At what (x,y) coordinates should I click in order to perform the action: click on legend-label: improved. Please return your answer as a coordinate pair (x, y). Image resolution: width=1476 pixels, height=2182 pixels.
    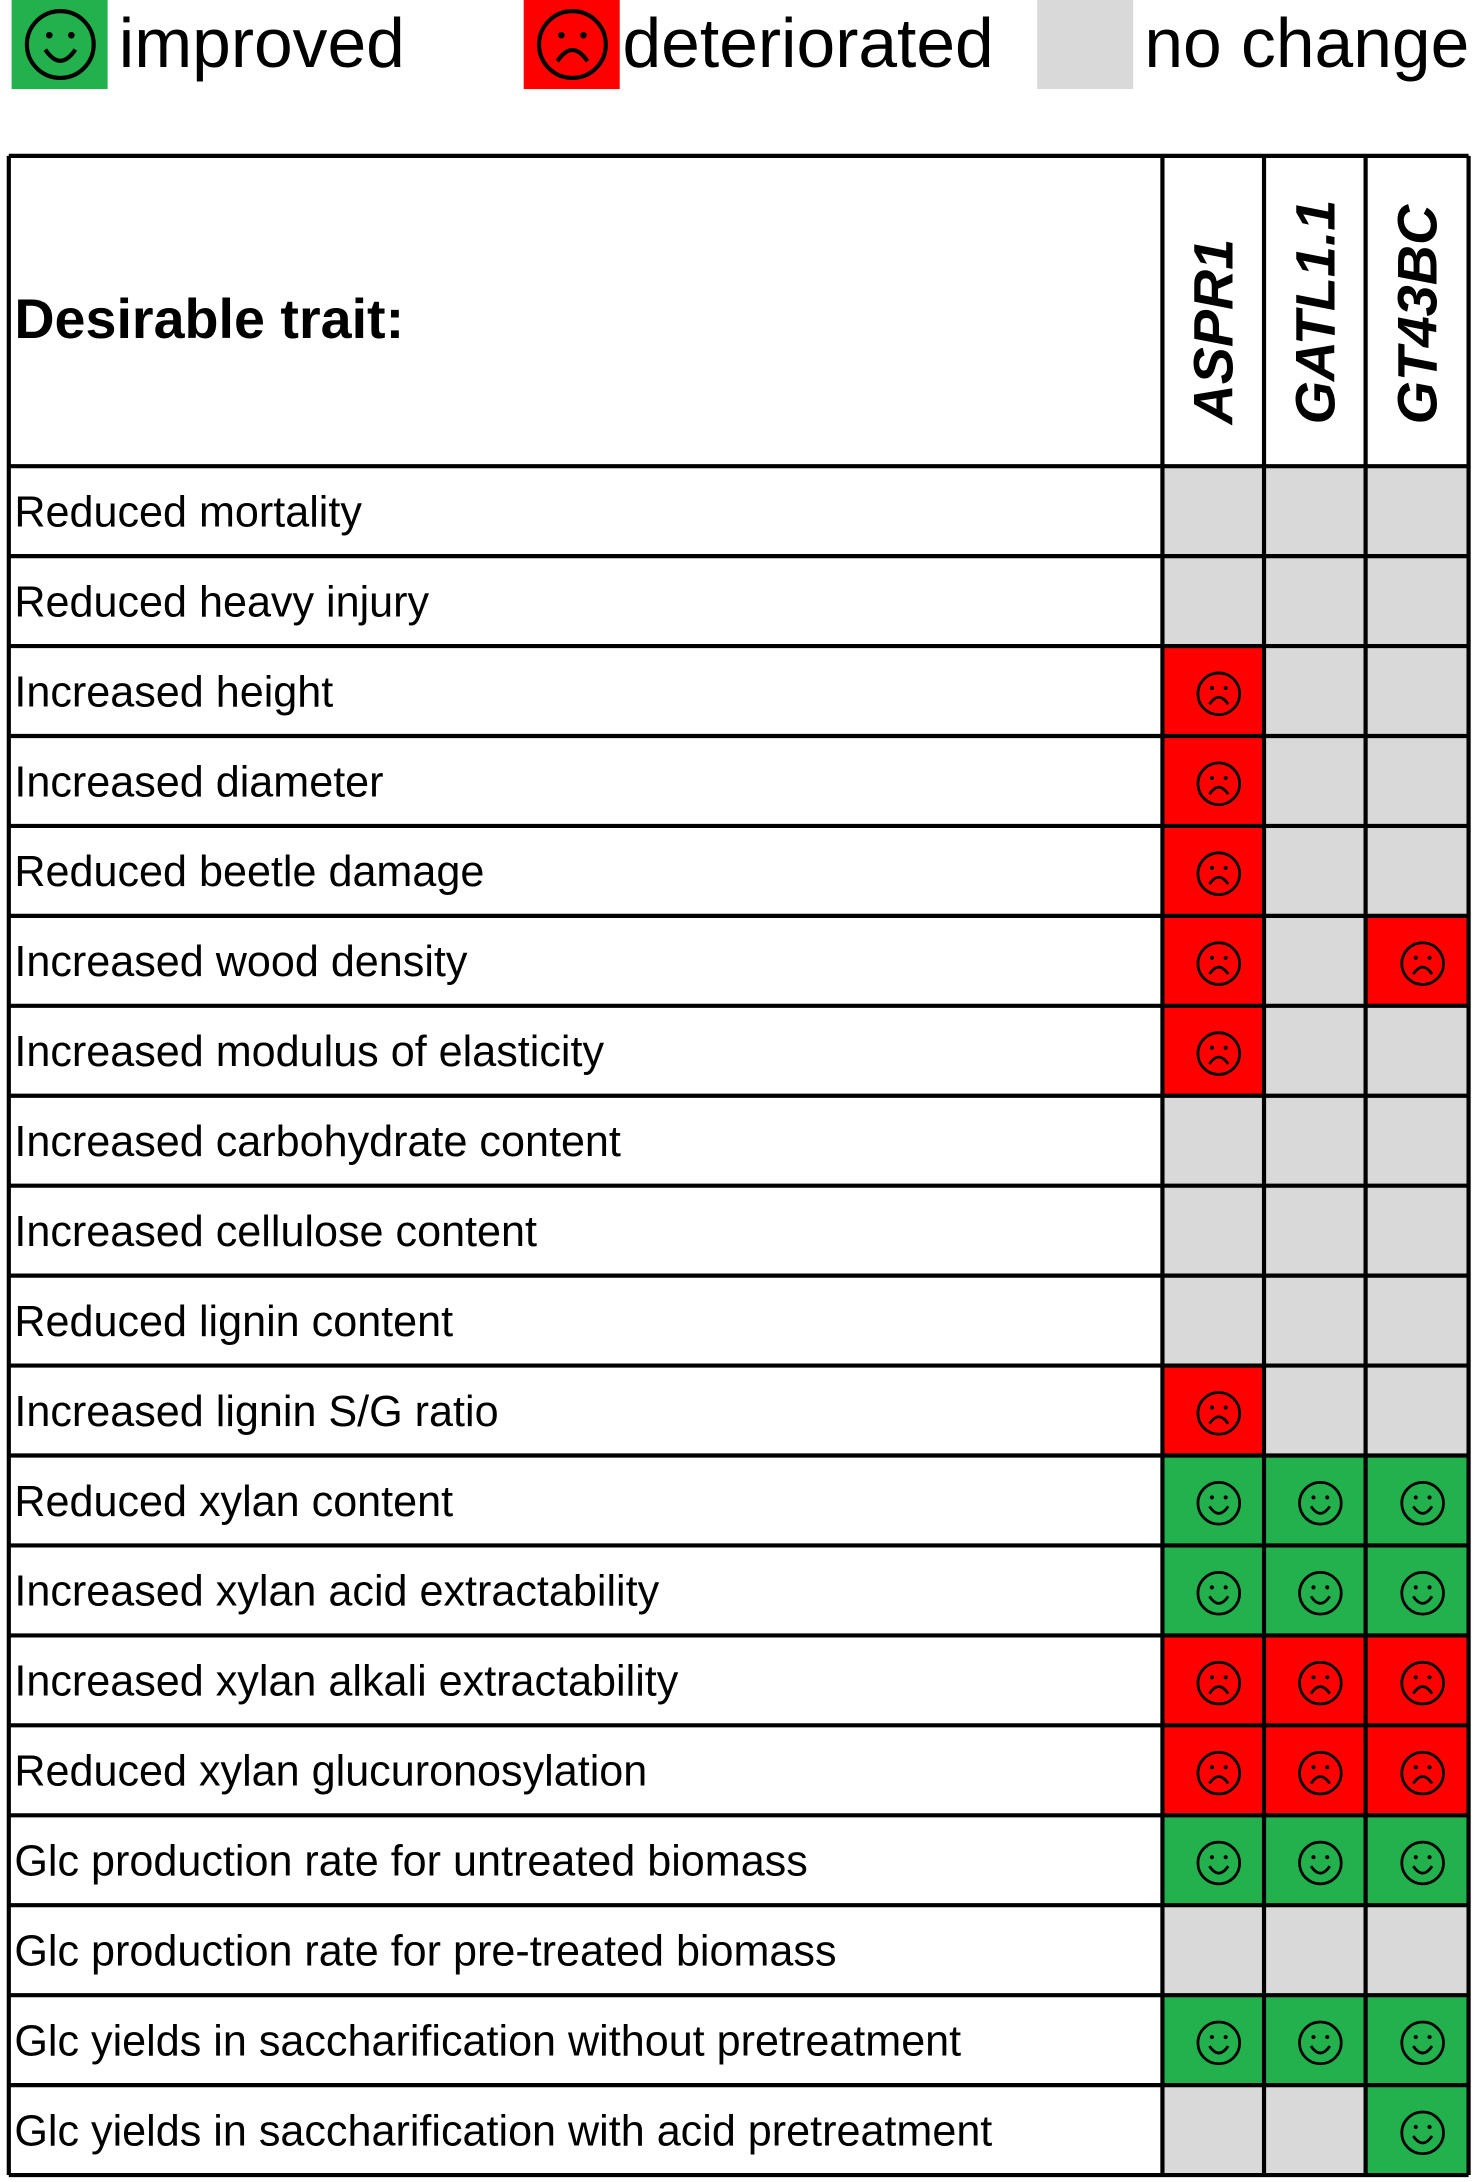
    Looking at the image, I should click on (262, 43).